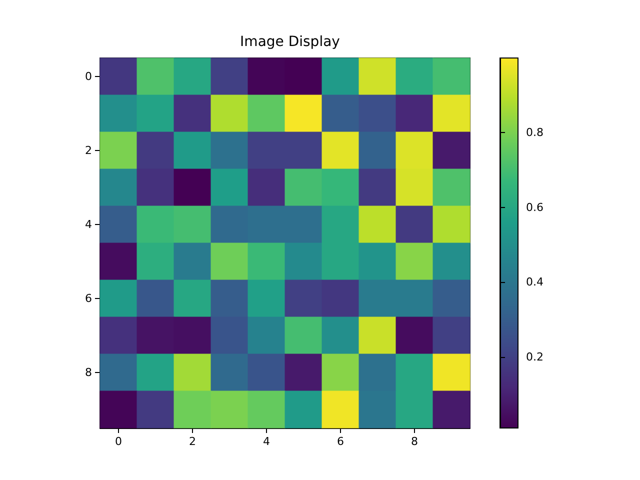 Image resolution: width=640 pixels, height=480 pixels. I want to click on color-bar-label: 0.2, so click(535, 357).